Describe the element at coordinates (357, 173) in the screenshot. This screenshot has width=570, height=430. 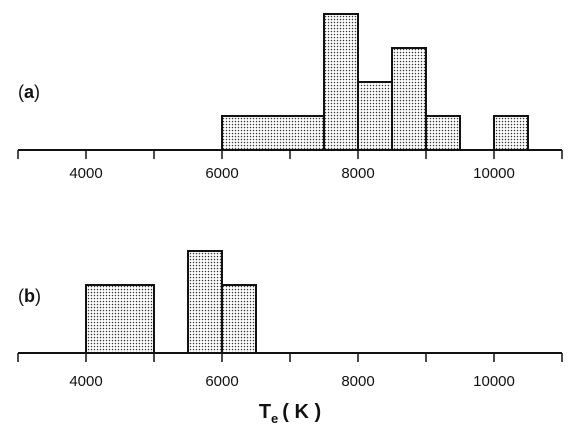
I see `x-tick-label-a-8000: 8000` at that location.